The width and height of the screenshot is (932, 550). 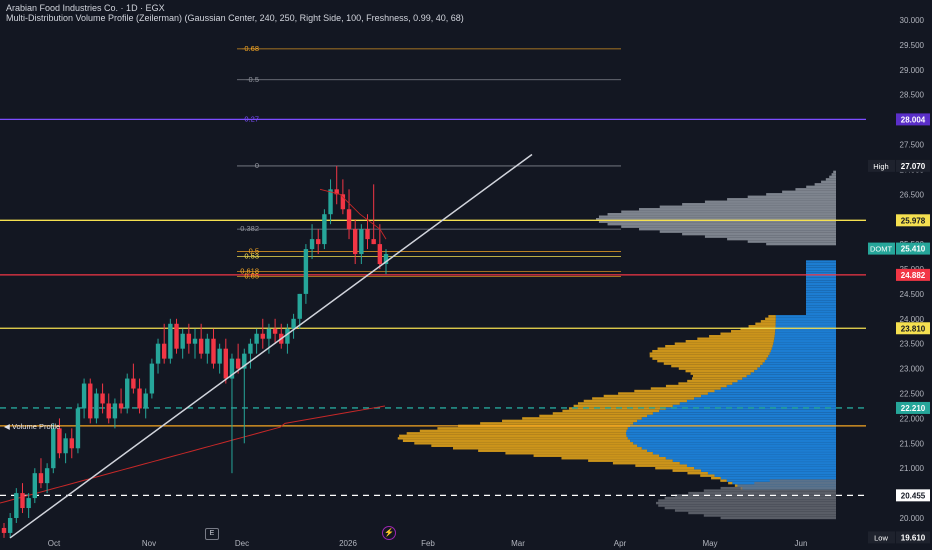 I want to click on price-tag-value: 25.978, so click(x=913, y=220).